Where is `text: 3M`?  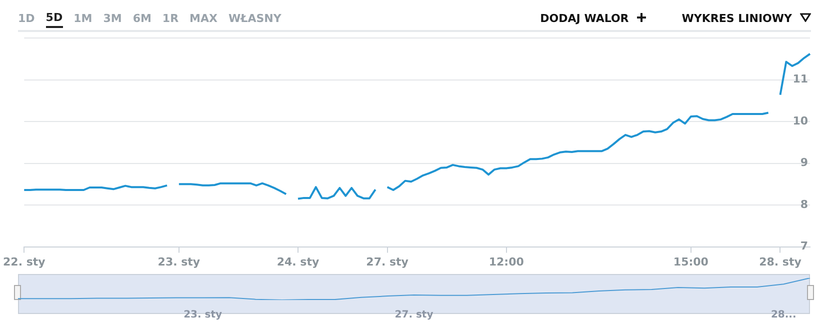
text: 3M is located at coordinates (112, 18).